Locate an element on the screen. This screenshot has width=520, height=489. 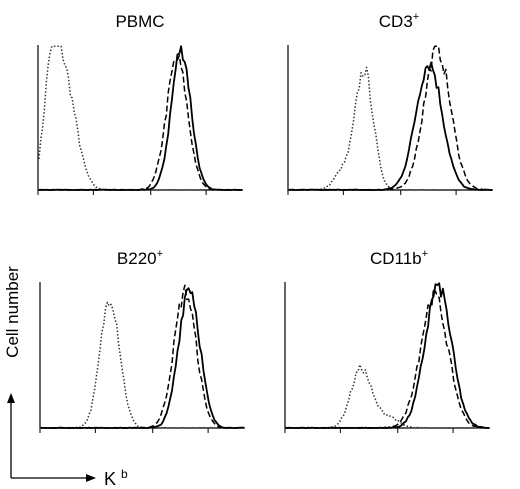
panel-title: CD11b+ is located at coordinates (399, 258).